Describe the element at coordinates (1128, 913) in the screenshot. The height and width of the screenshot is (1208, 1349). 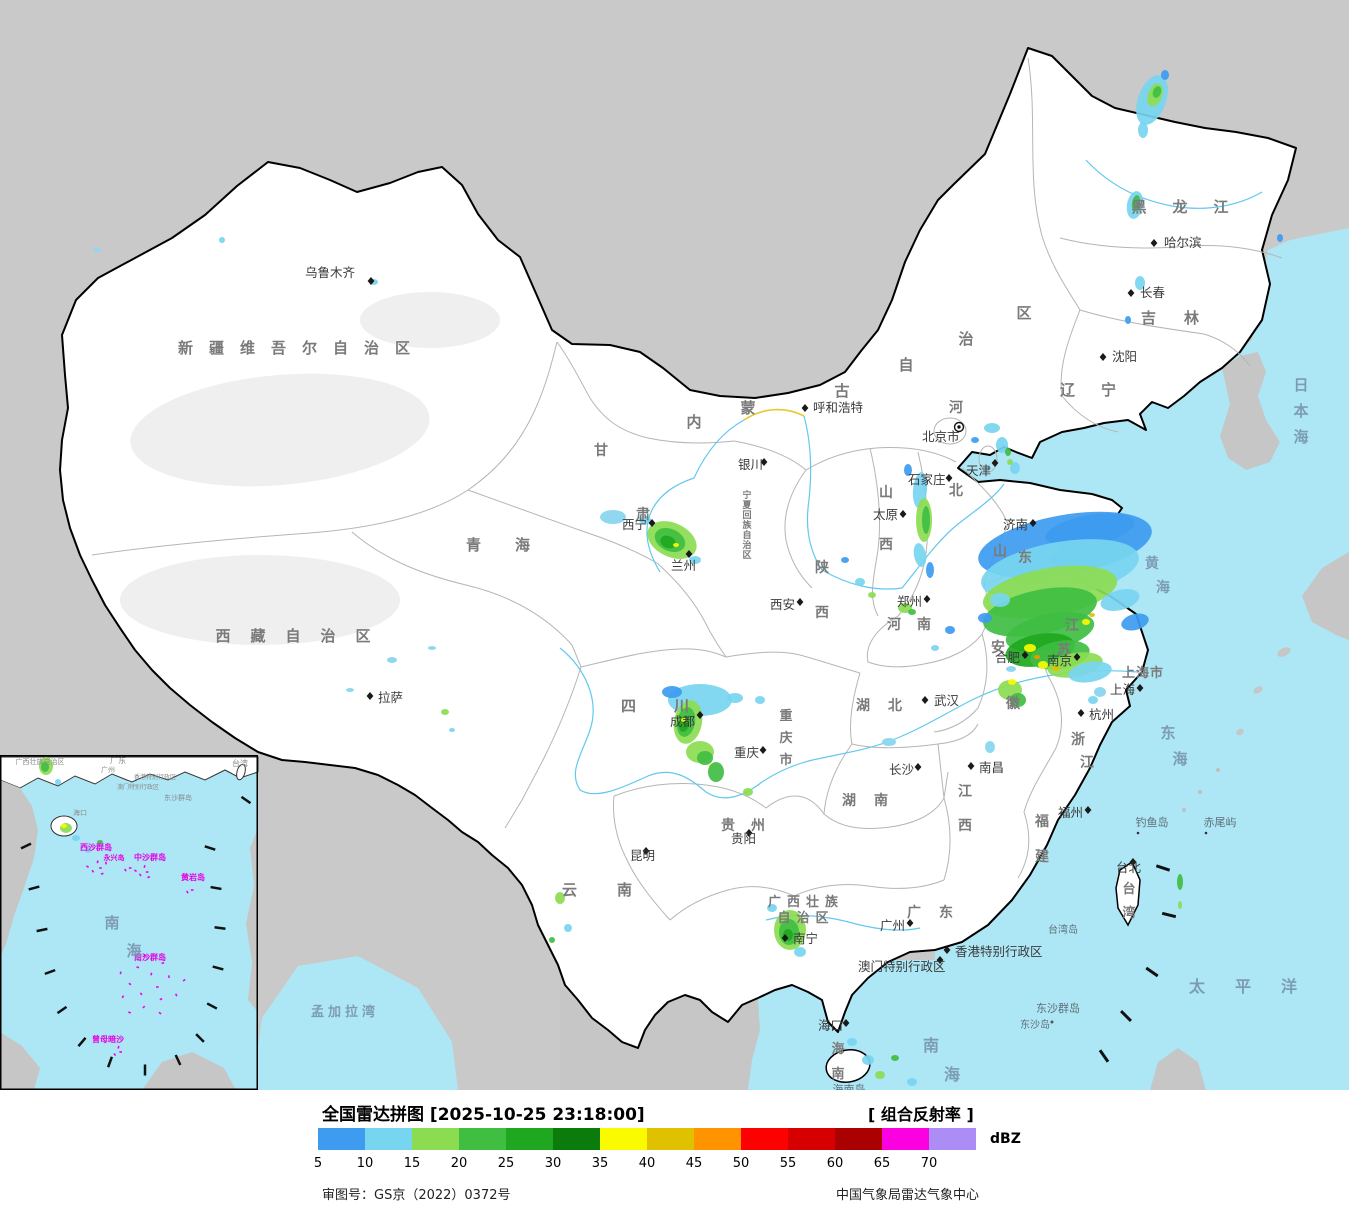
I see `prov-label: 湾` at that location.